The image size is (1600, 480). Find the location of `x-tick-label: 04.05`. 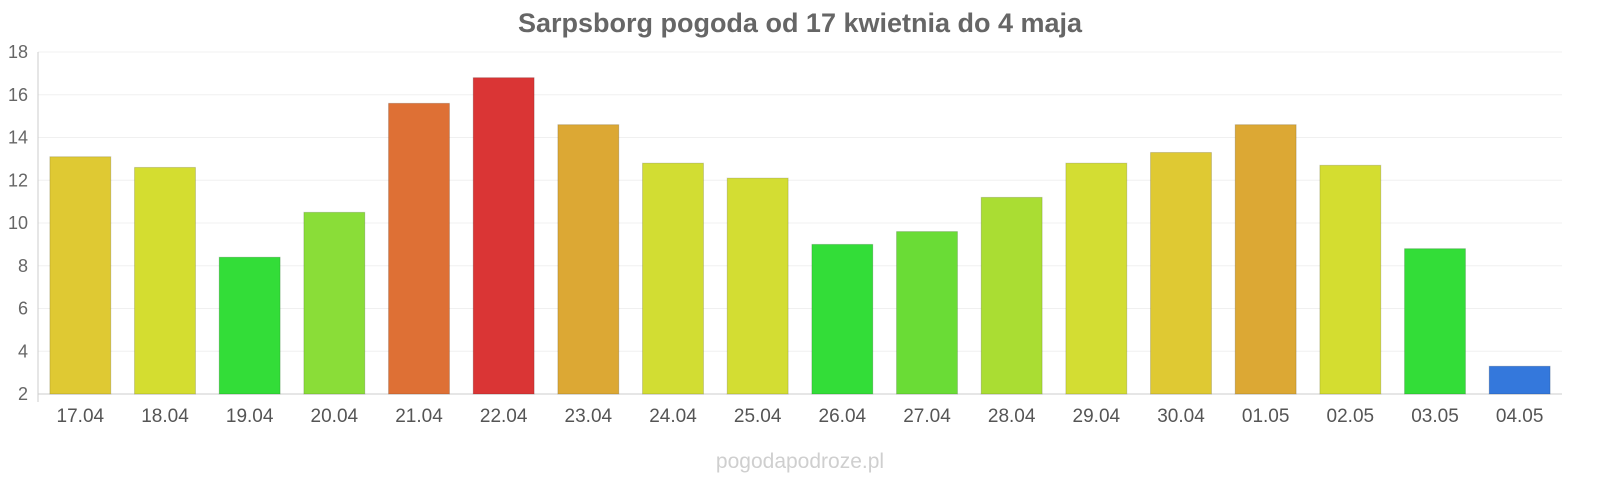

x-tick-label: 04.05 is located at coordinates (1520, 416).